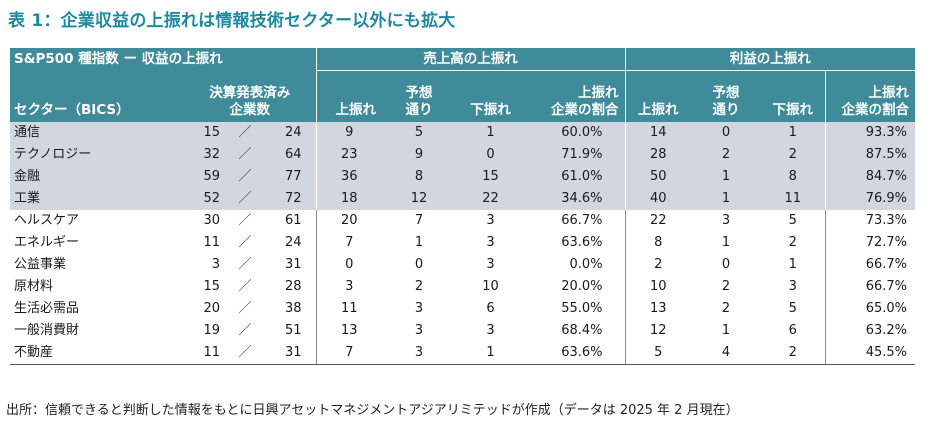  What do you see at coordinates (349, 96) in the screenshot?
I see `rev-beat-header: 上振れ` at bounding box center [349, 96].